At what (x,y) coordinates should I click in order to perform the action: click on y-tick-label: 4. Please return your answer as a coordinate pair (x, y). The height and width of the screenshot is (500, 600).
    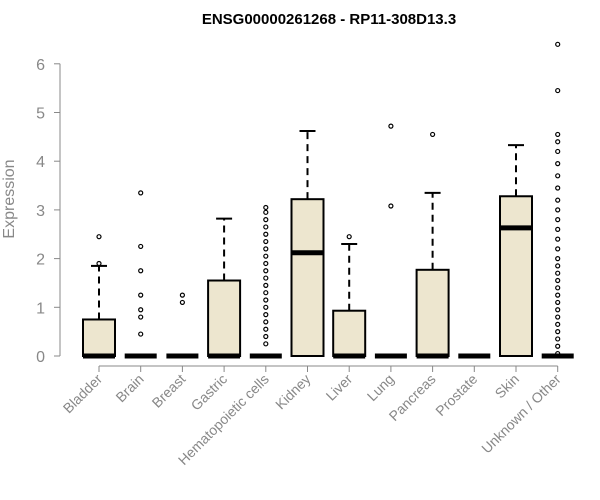
    Looking at the image, I should click on (40, 162).